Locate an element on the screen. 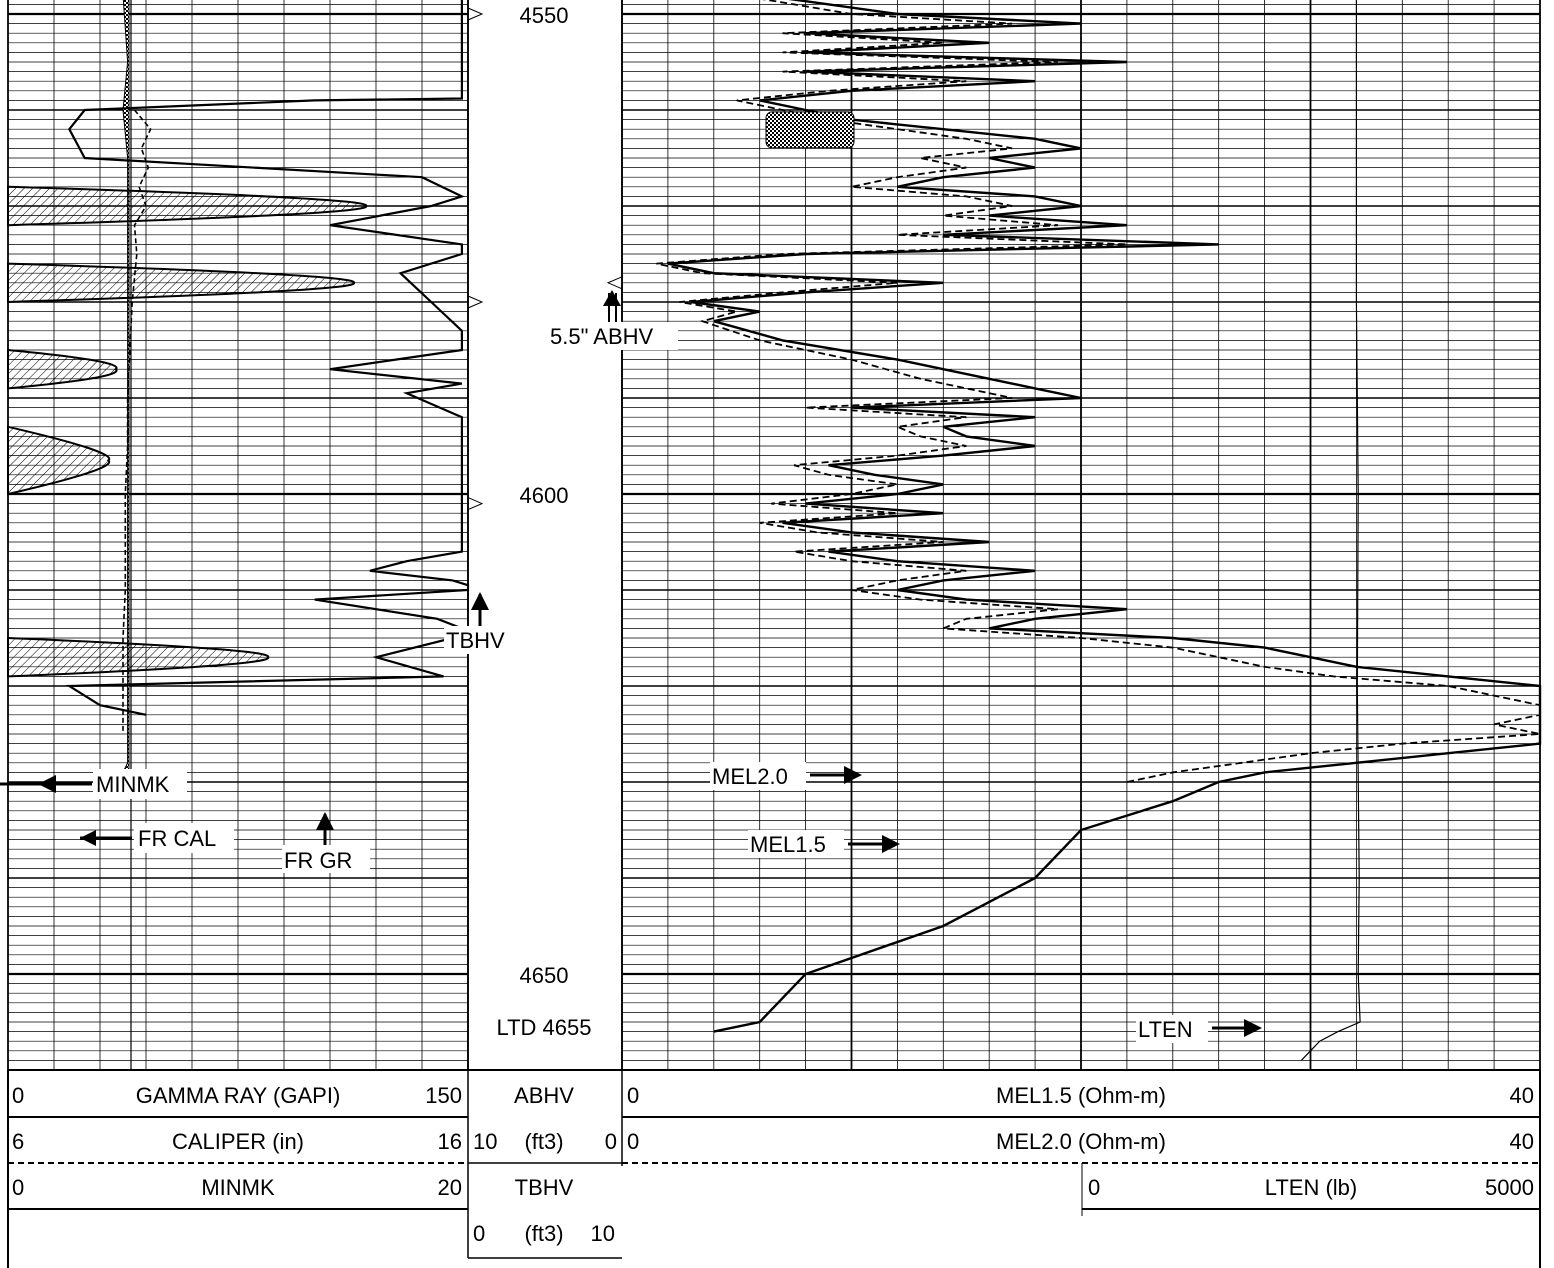 This screenshot has height=1268, width=1554. cal-max: 16 is located at coordinates (450, 1141).